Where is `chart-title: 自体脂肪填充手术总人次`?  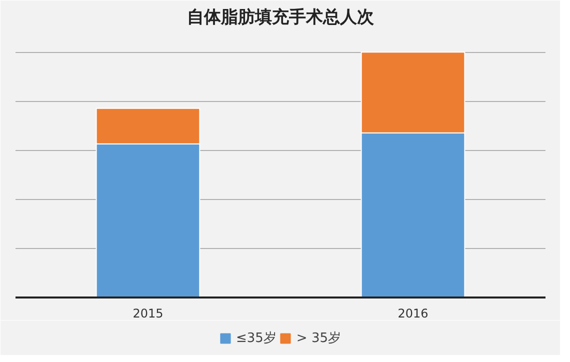 chart-title: 自体脂肪填充手术总人次 is located at coordinates (281, 18).